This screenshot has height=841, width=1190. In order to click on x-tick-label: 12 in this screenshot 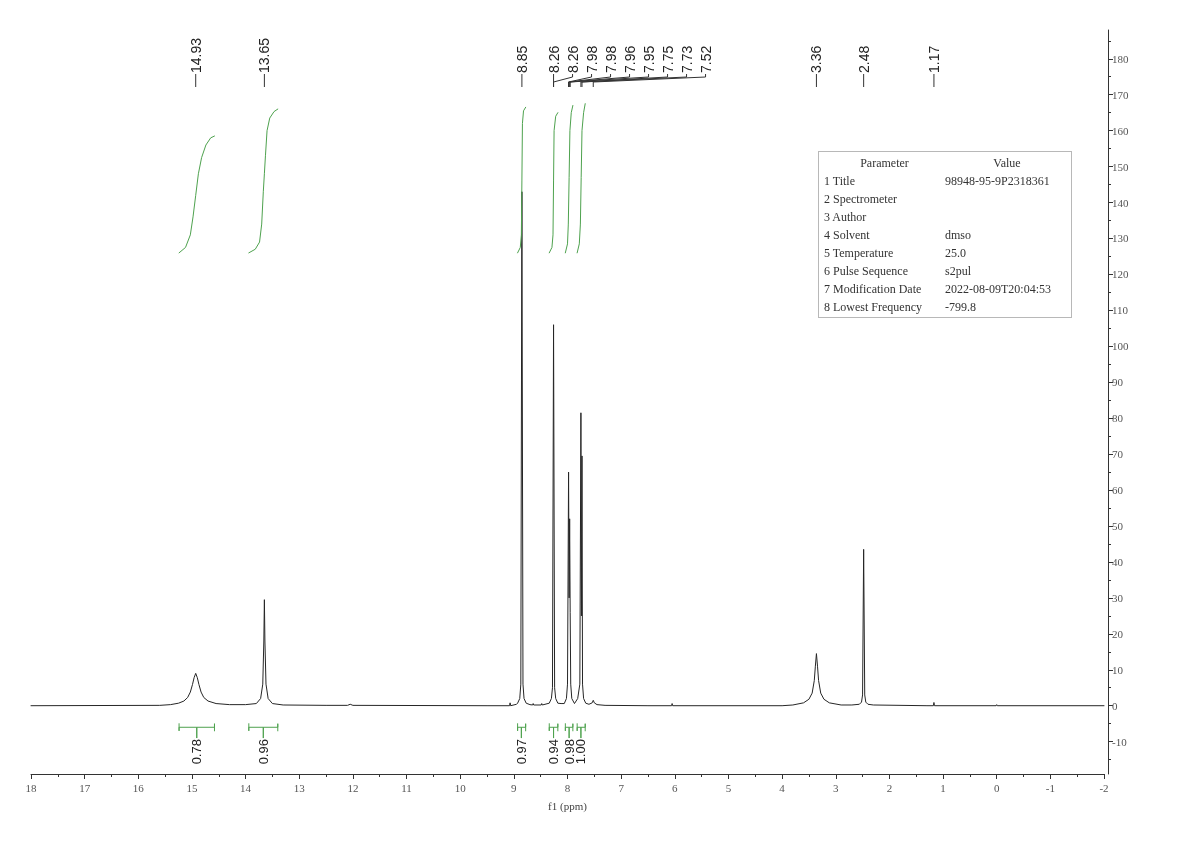, I will do `click(353, 787)`.